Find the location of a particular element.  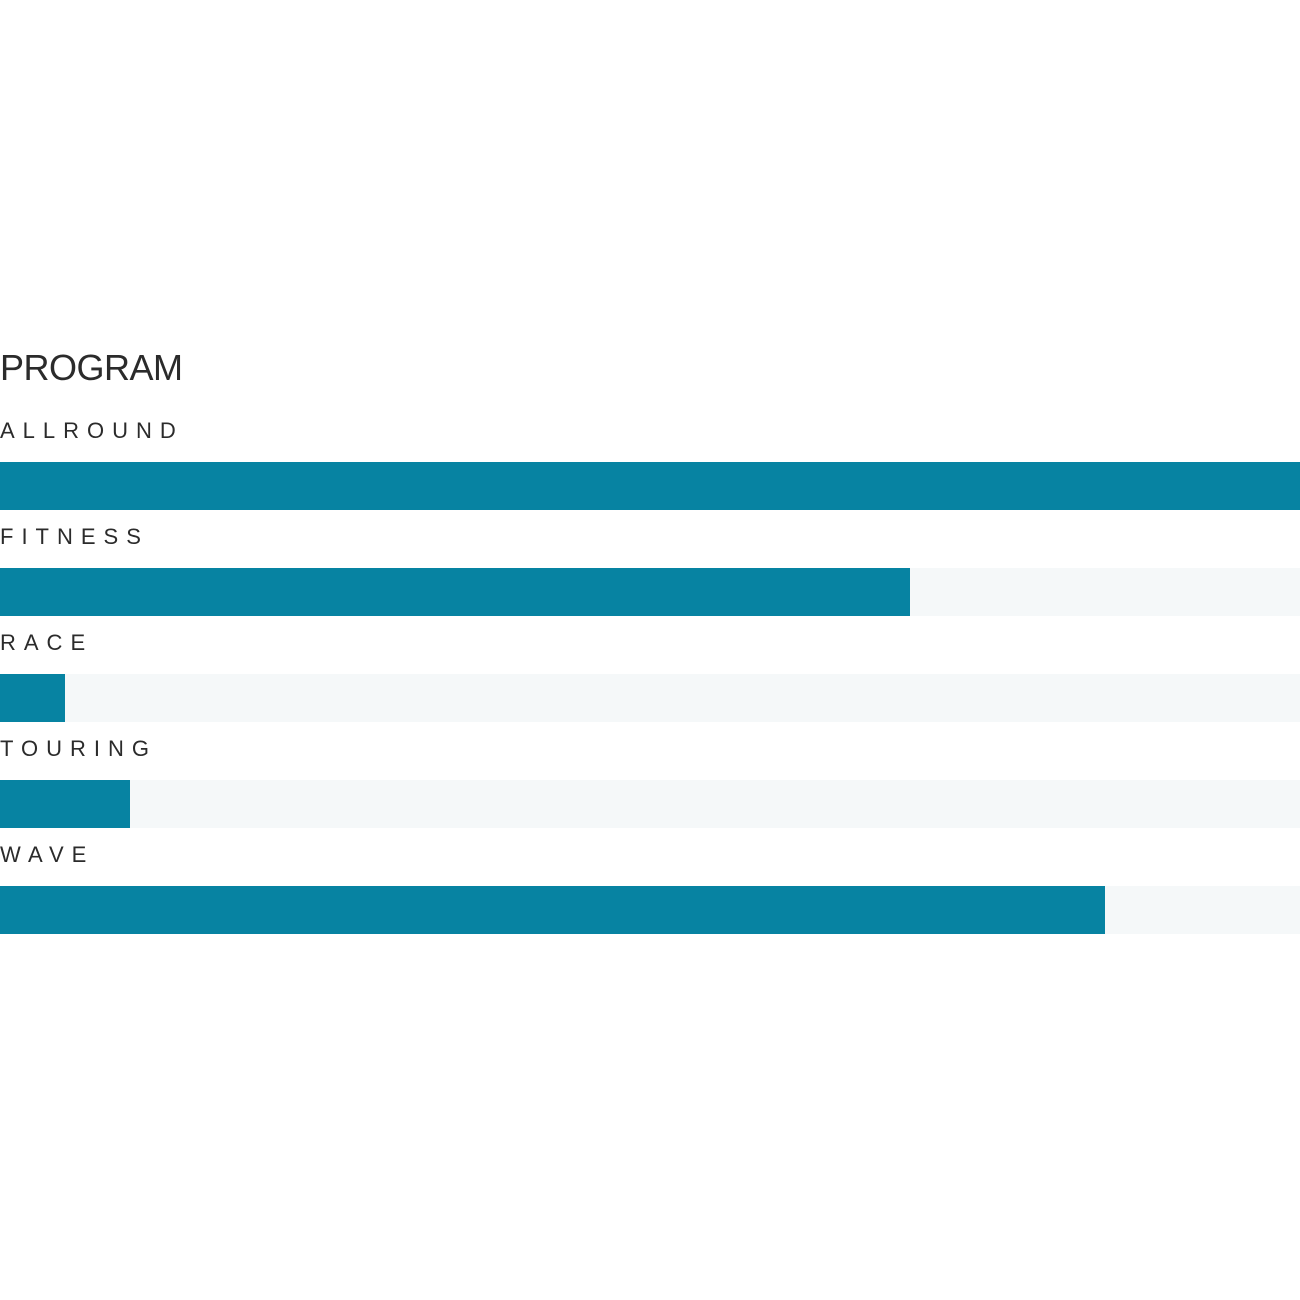

bar-row: FITNESS is located at coordinates (650, 569).